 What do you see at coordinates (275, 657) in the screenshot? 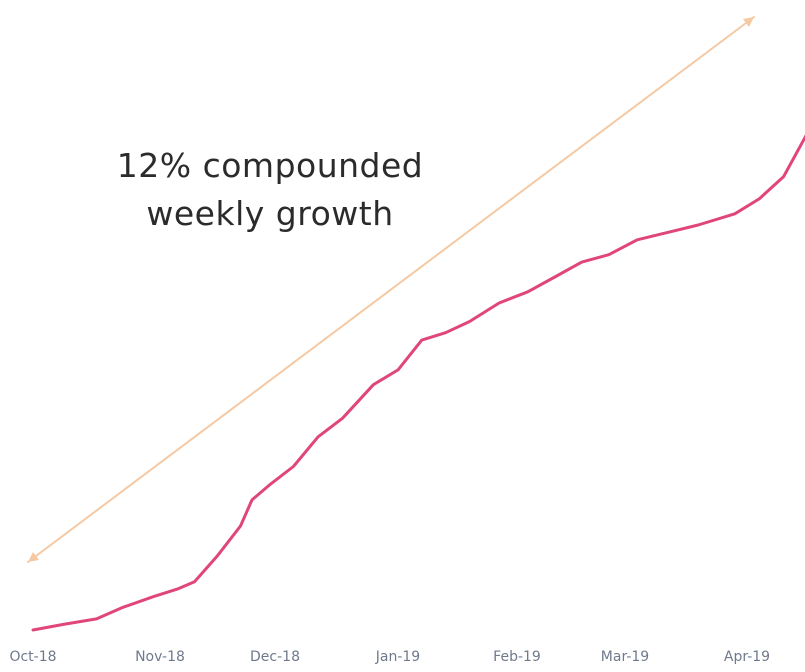
I see `x-tick-label: Dec-18` at bounding box center [275, 657].